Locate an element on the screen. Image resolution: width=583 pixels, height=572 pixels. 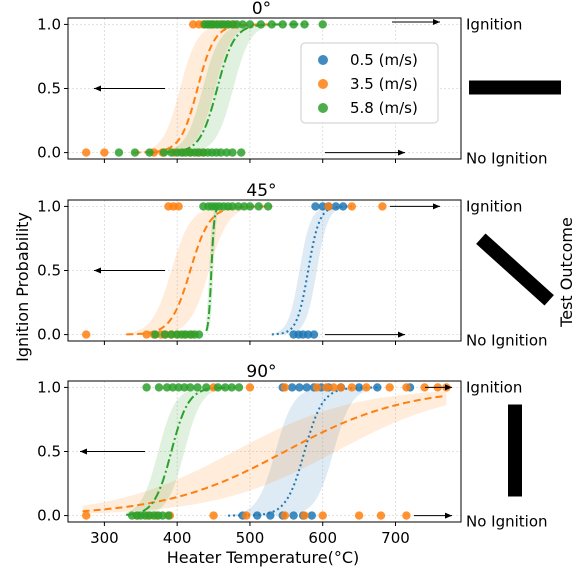
legend-label: 0.5 (m/s) is located at coordinates (384, 60).